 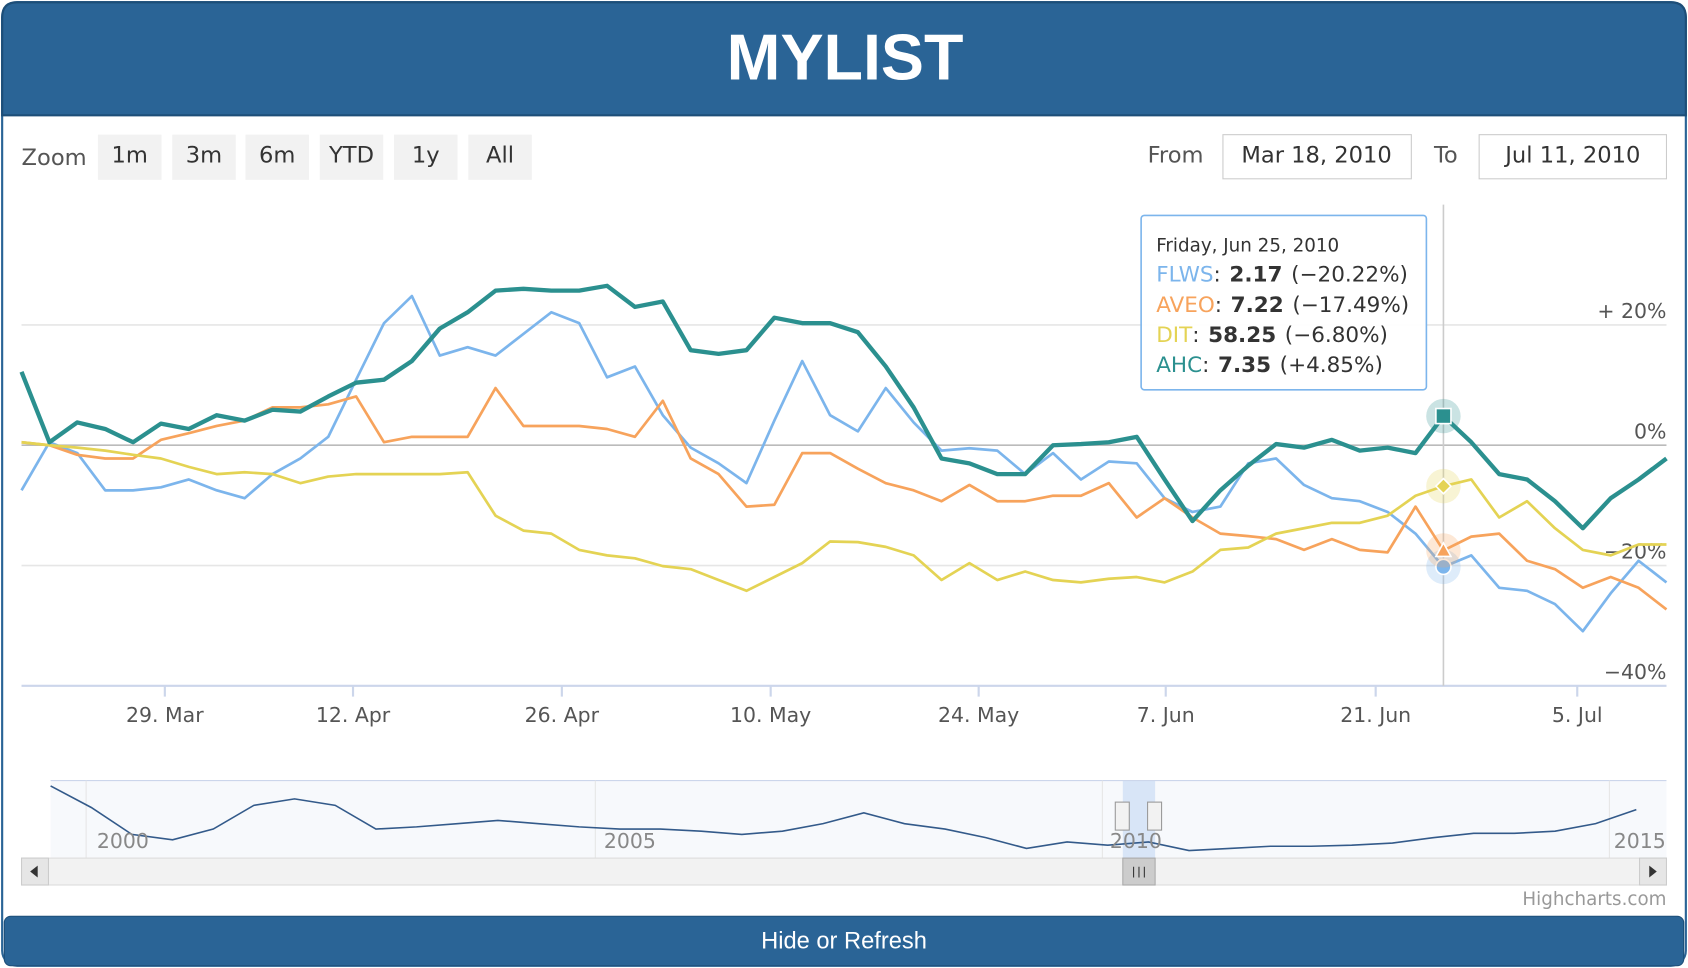 What do you see at coordinates (843, 818) in the screenshot?
I see `navigator-line` at bounding box center [843, 818].